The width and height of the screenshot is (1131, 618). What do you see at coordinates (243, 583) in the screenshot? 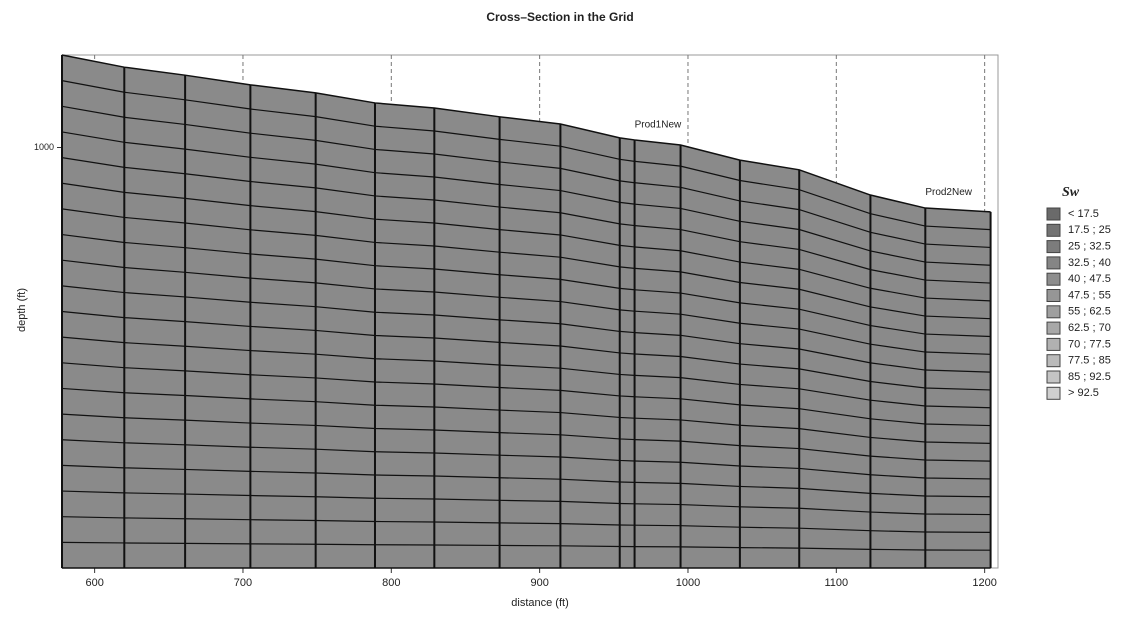
I see `x-tick-label: 700` at bounding box center [243, 583].